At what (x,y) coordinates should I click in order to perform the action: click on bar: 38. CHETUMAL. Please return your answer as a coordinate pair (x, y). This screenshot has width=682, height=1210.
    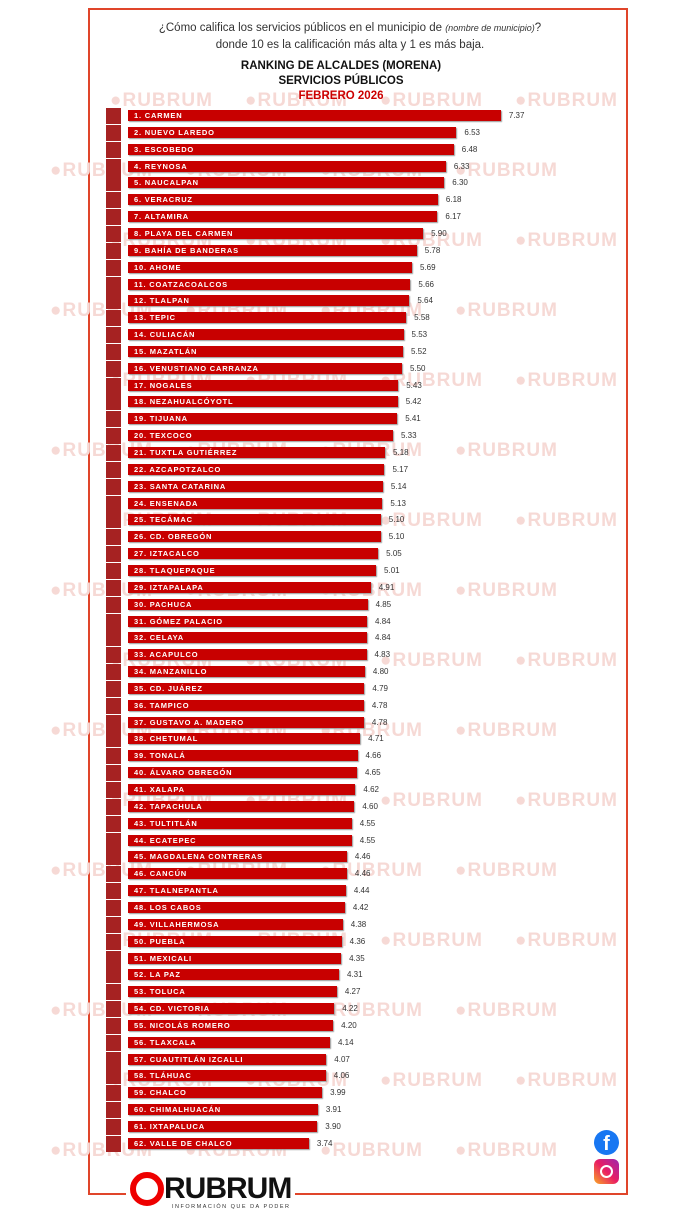
    Looking at the image, I should click on (244, 739).